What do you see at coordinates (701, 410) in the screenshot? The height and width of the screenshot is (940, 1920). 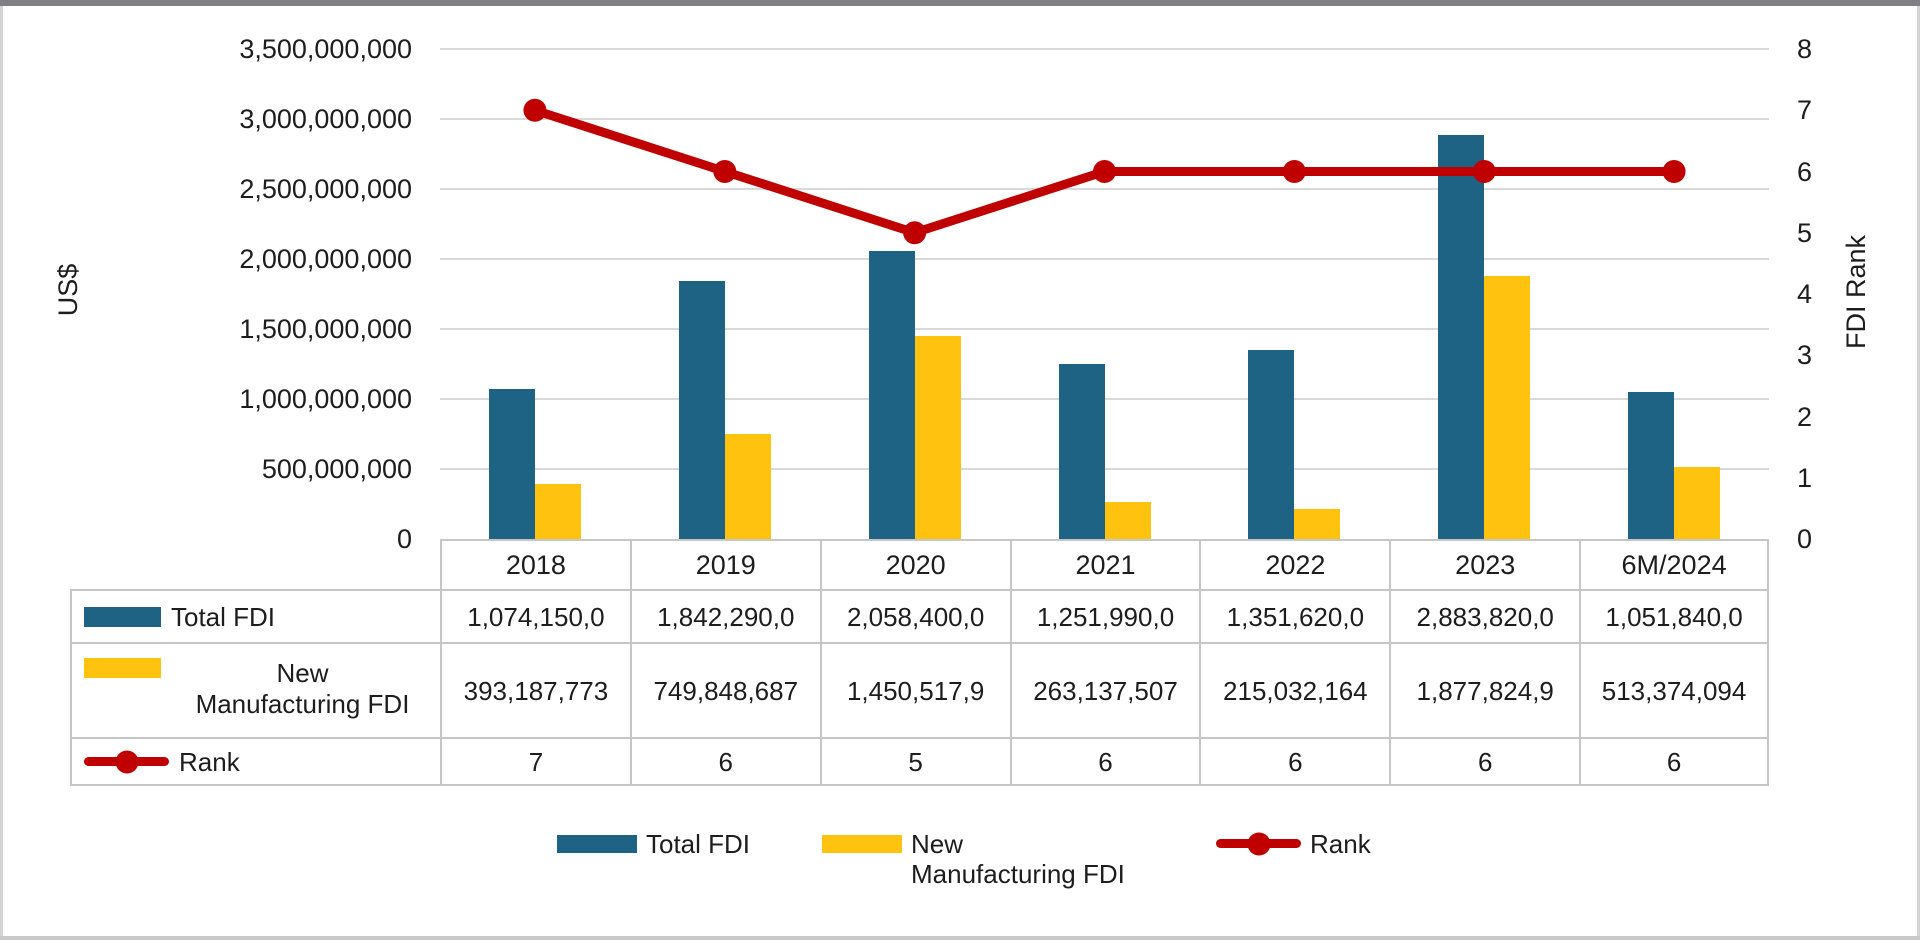 I see `total-fdi-bar-2019` at bounding box center [701, 410].